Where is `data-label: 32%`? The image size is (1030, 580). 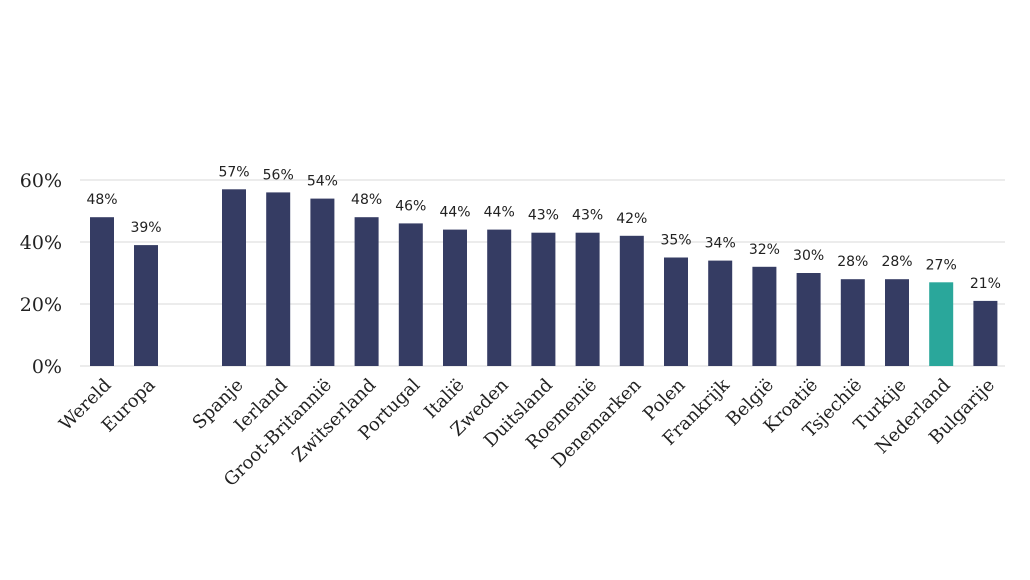 data-label: 32% is located at coordinates (764, 250).